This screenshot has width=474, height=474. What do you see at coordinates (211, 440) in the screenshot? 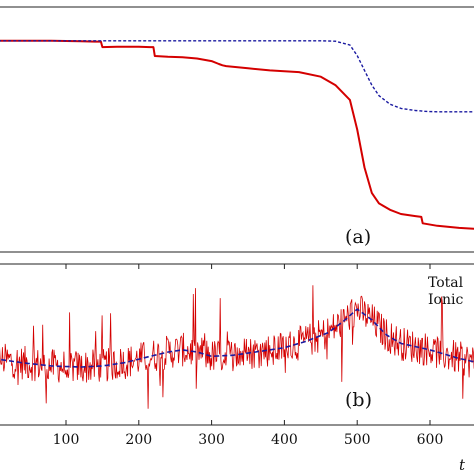
I see `x-tick-label-300: 300` at bounding box center [211, 440].